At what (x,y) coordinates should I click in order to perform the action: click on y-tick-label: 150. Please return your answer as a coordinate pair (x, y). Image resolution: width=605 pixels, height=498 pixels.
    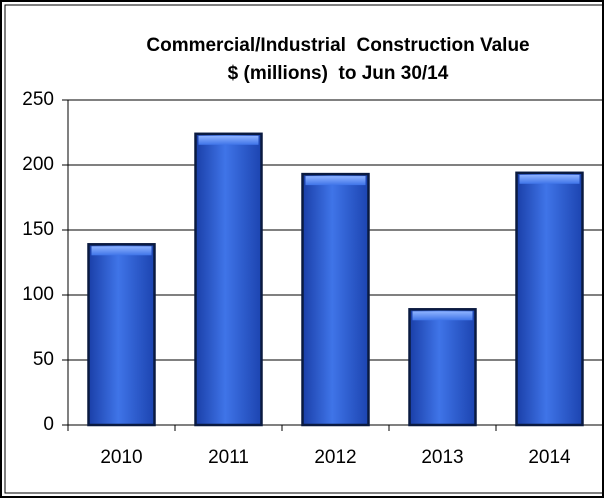
    Looking at the image, I should click on (38, 229).